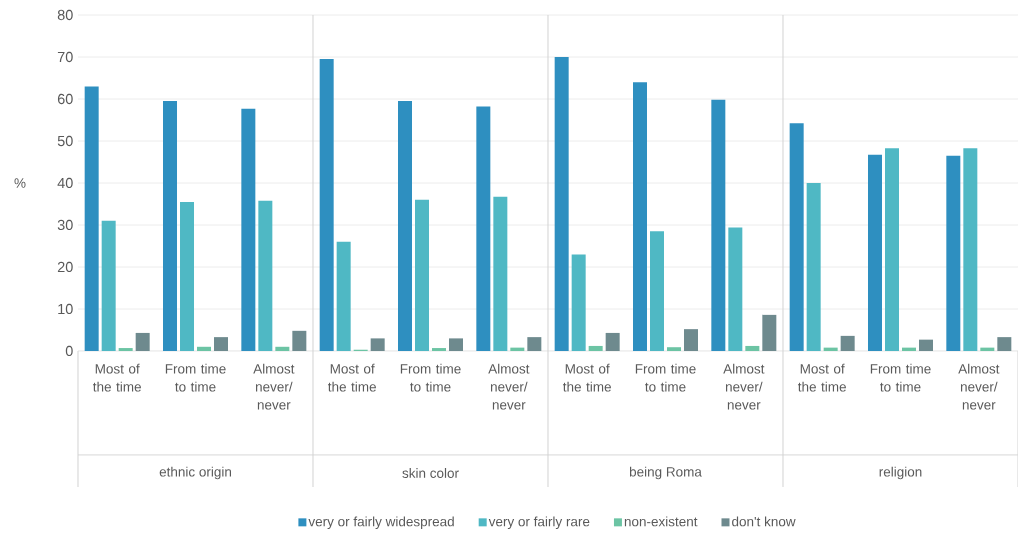 The height and width of the screenshot is (535, 1018). Describe the element at coordinates (381, 523) in the screenshot. I see `legend-label: very or fairly widespread` at that location.